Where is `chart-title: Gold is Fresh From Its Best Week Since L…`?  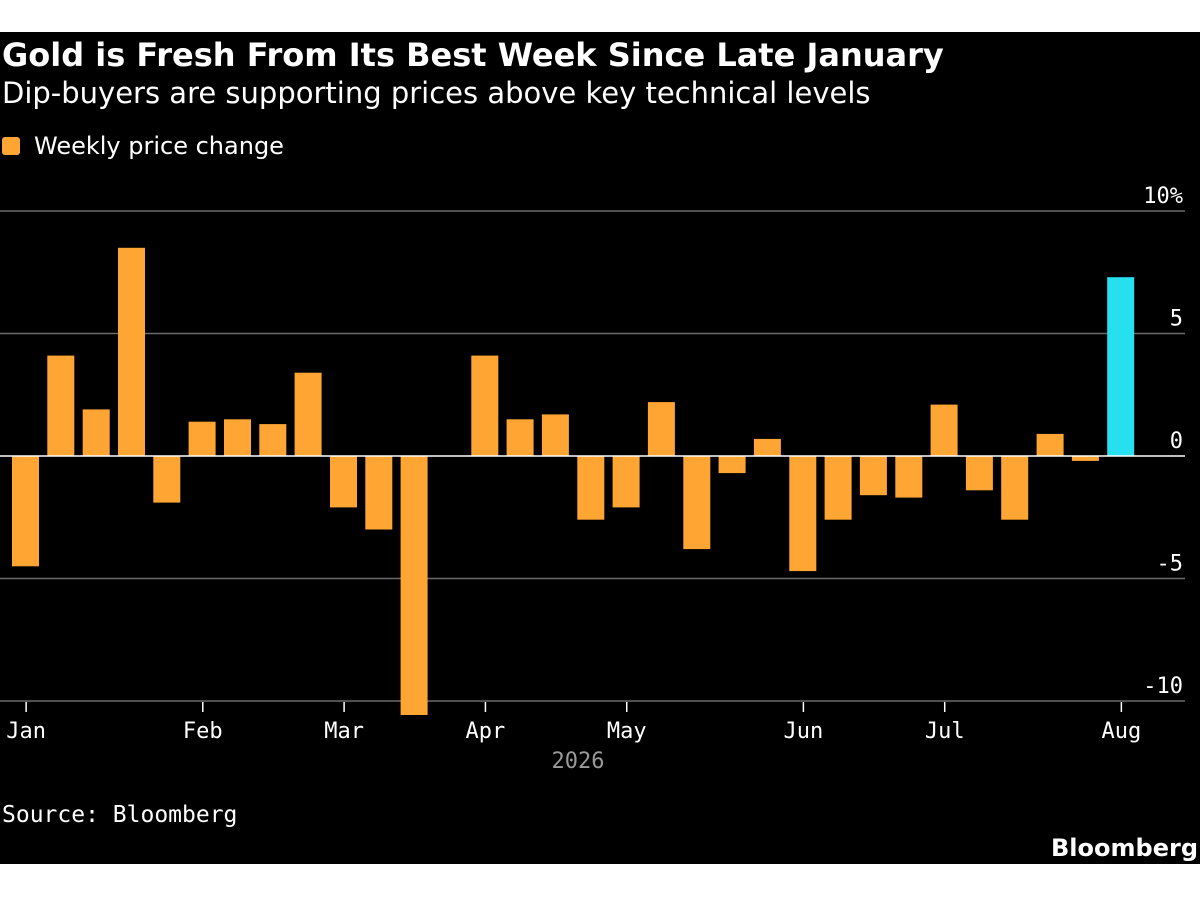
chart-title: Gold is Fresh From Its Best Week Since L… is located at coordinates (473, 55).